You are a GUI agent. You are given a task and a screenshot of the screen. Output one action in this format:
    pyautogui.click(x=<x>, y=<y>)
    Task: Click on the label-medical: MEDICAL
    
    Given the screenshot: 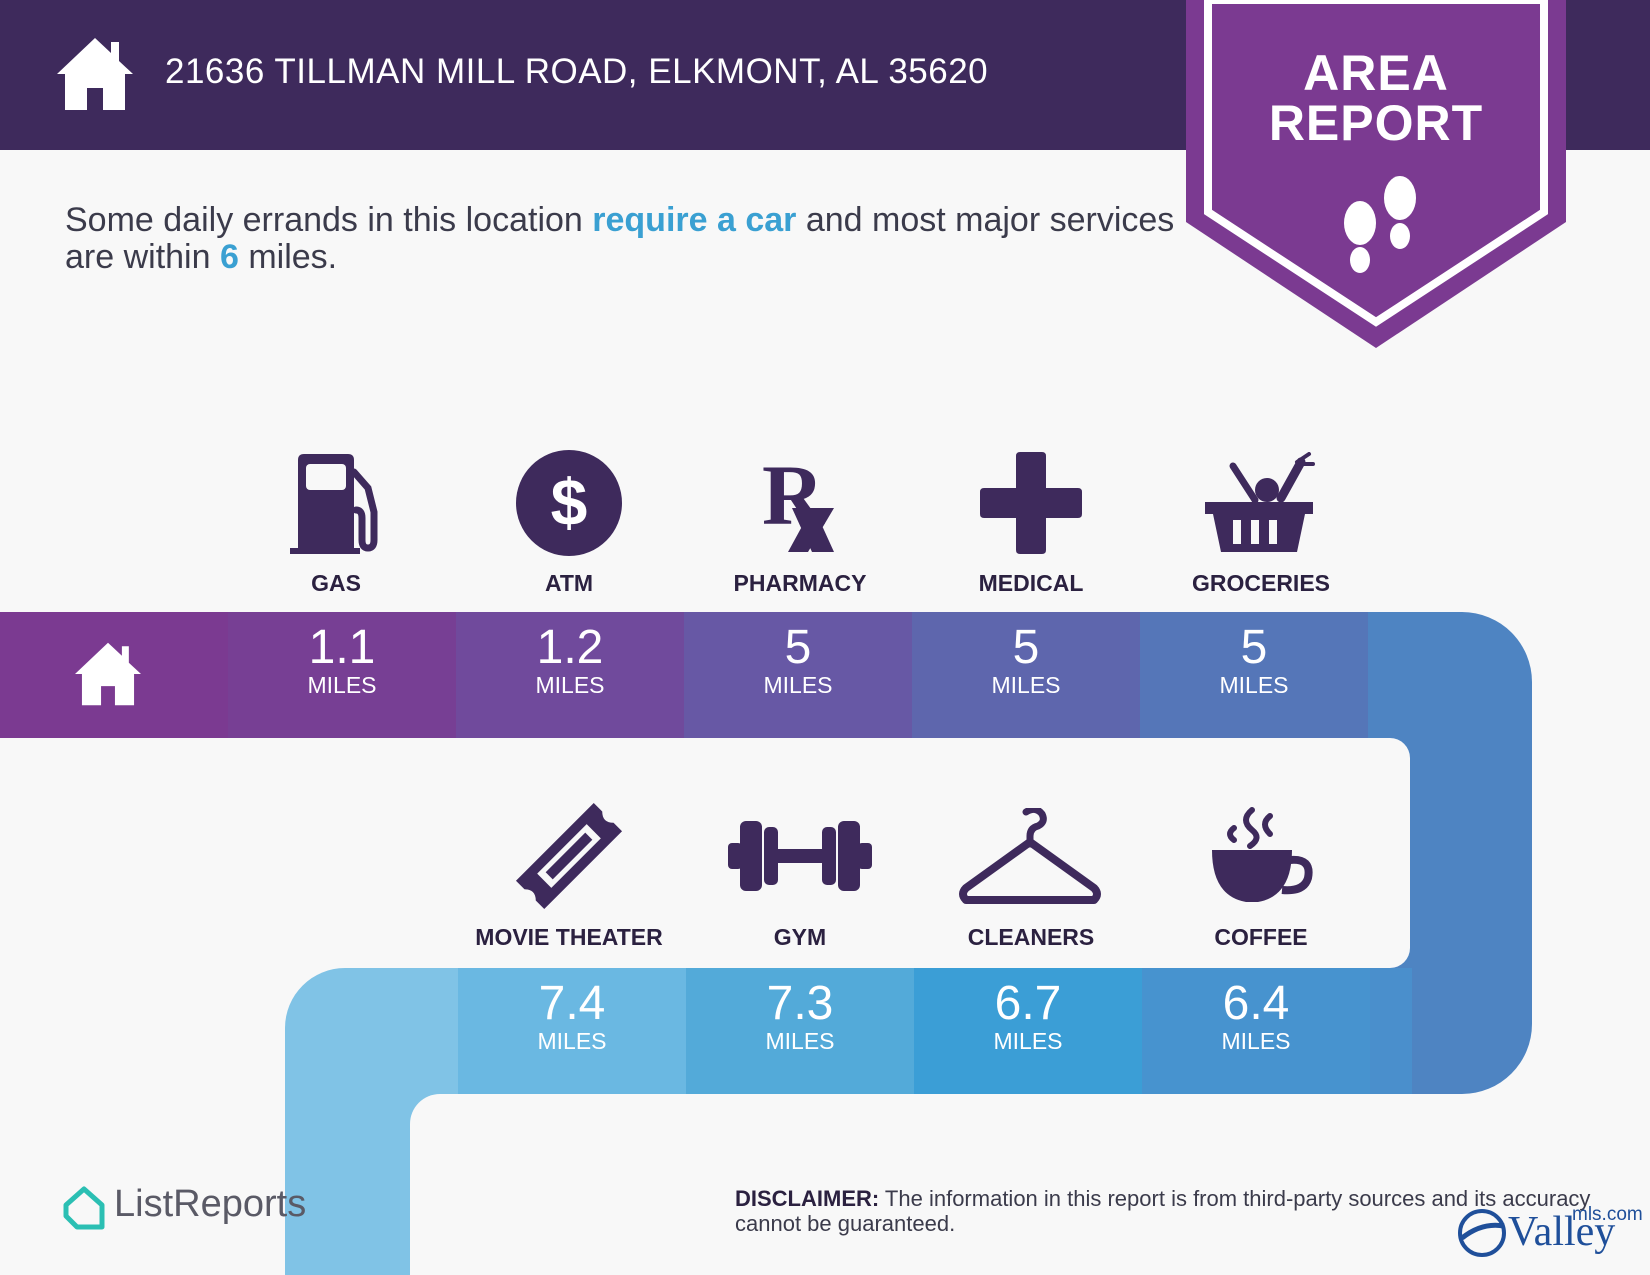 What is the action you would take?
    pyautogui.click(x=1031, y=583)
    